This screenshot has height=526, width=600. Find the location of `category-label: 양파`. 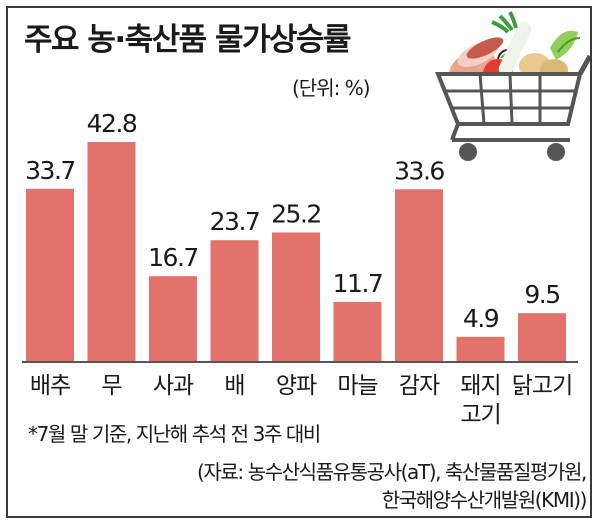

category-label: 양파 is located at coordinates (296, 386).